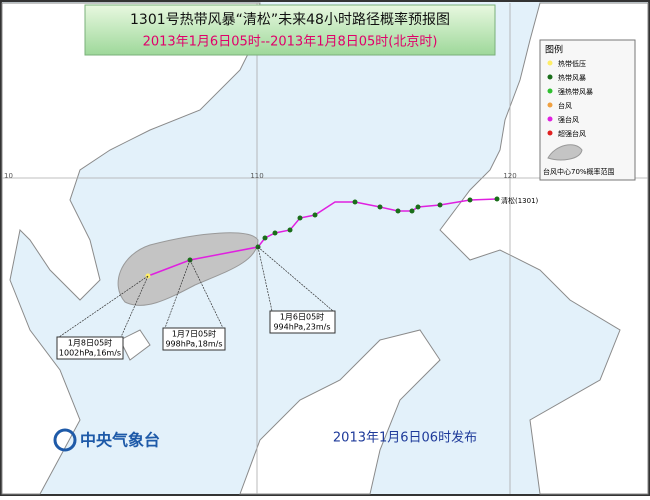 The width and height of the screenshot is (650, 500). I want to click on logo: 中央气象台, so click(106, 440).